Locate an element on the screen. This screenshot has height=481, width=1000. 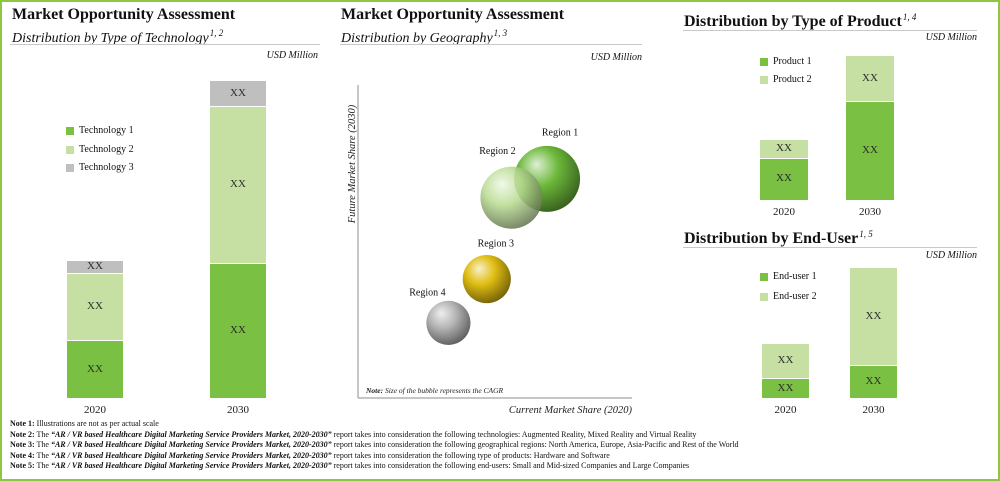
legend-item-product-2: Product 2 is located at coordinates (786, 80).